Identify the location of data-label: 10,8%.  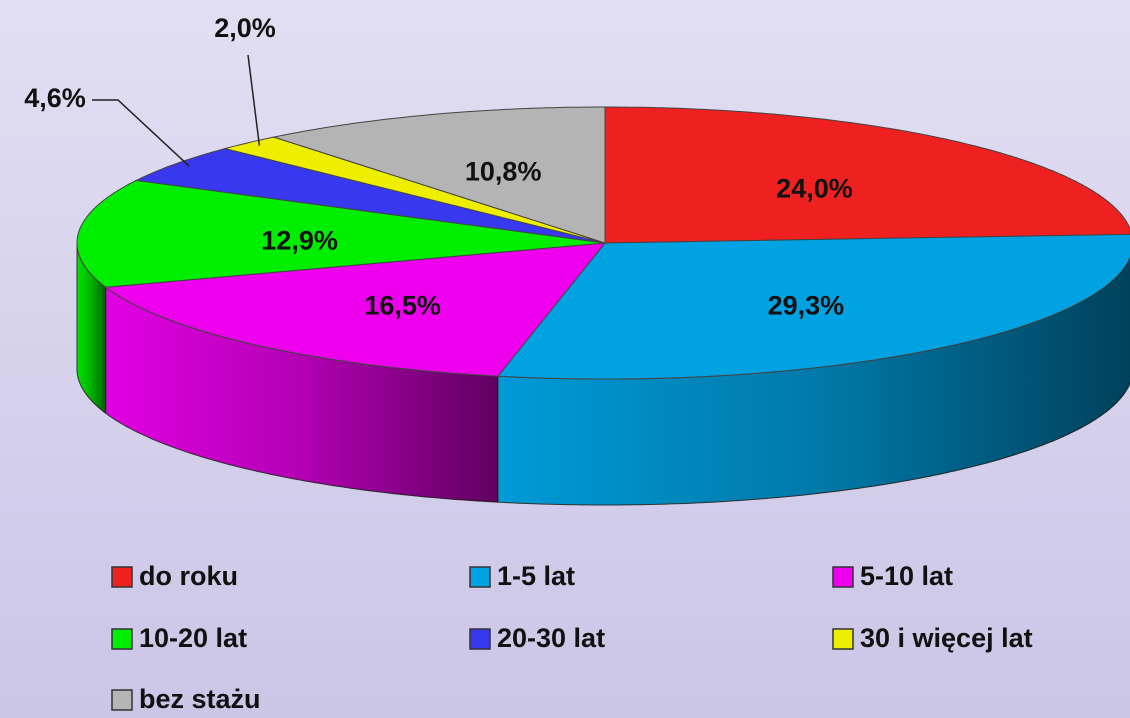
(503, 172).